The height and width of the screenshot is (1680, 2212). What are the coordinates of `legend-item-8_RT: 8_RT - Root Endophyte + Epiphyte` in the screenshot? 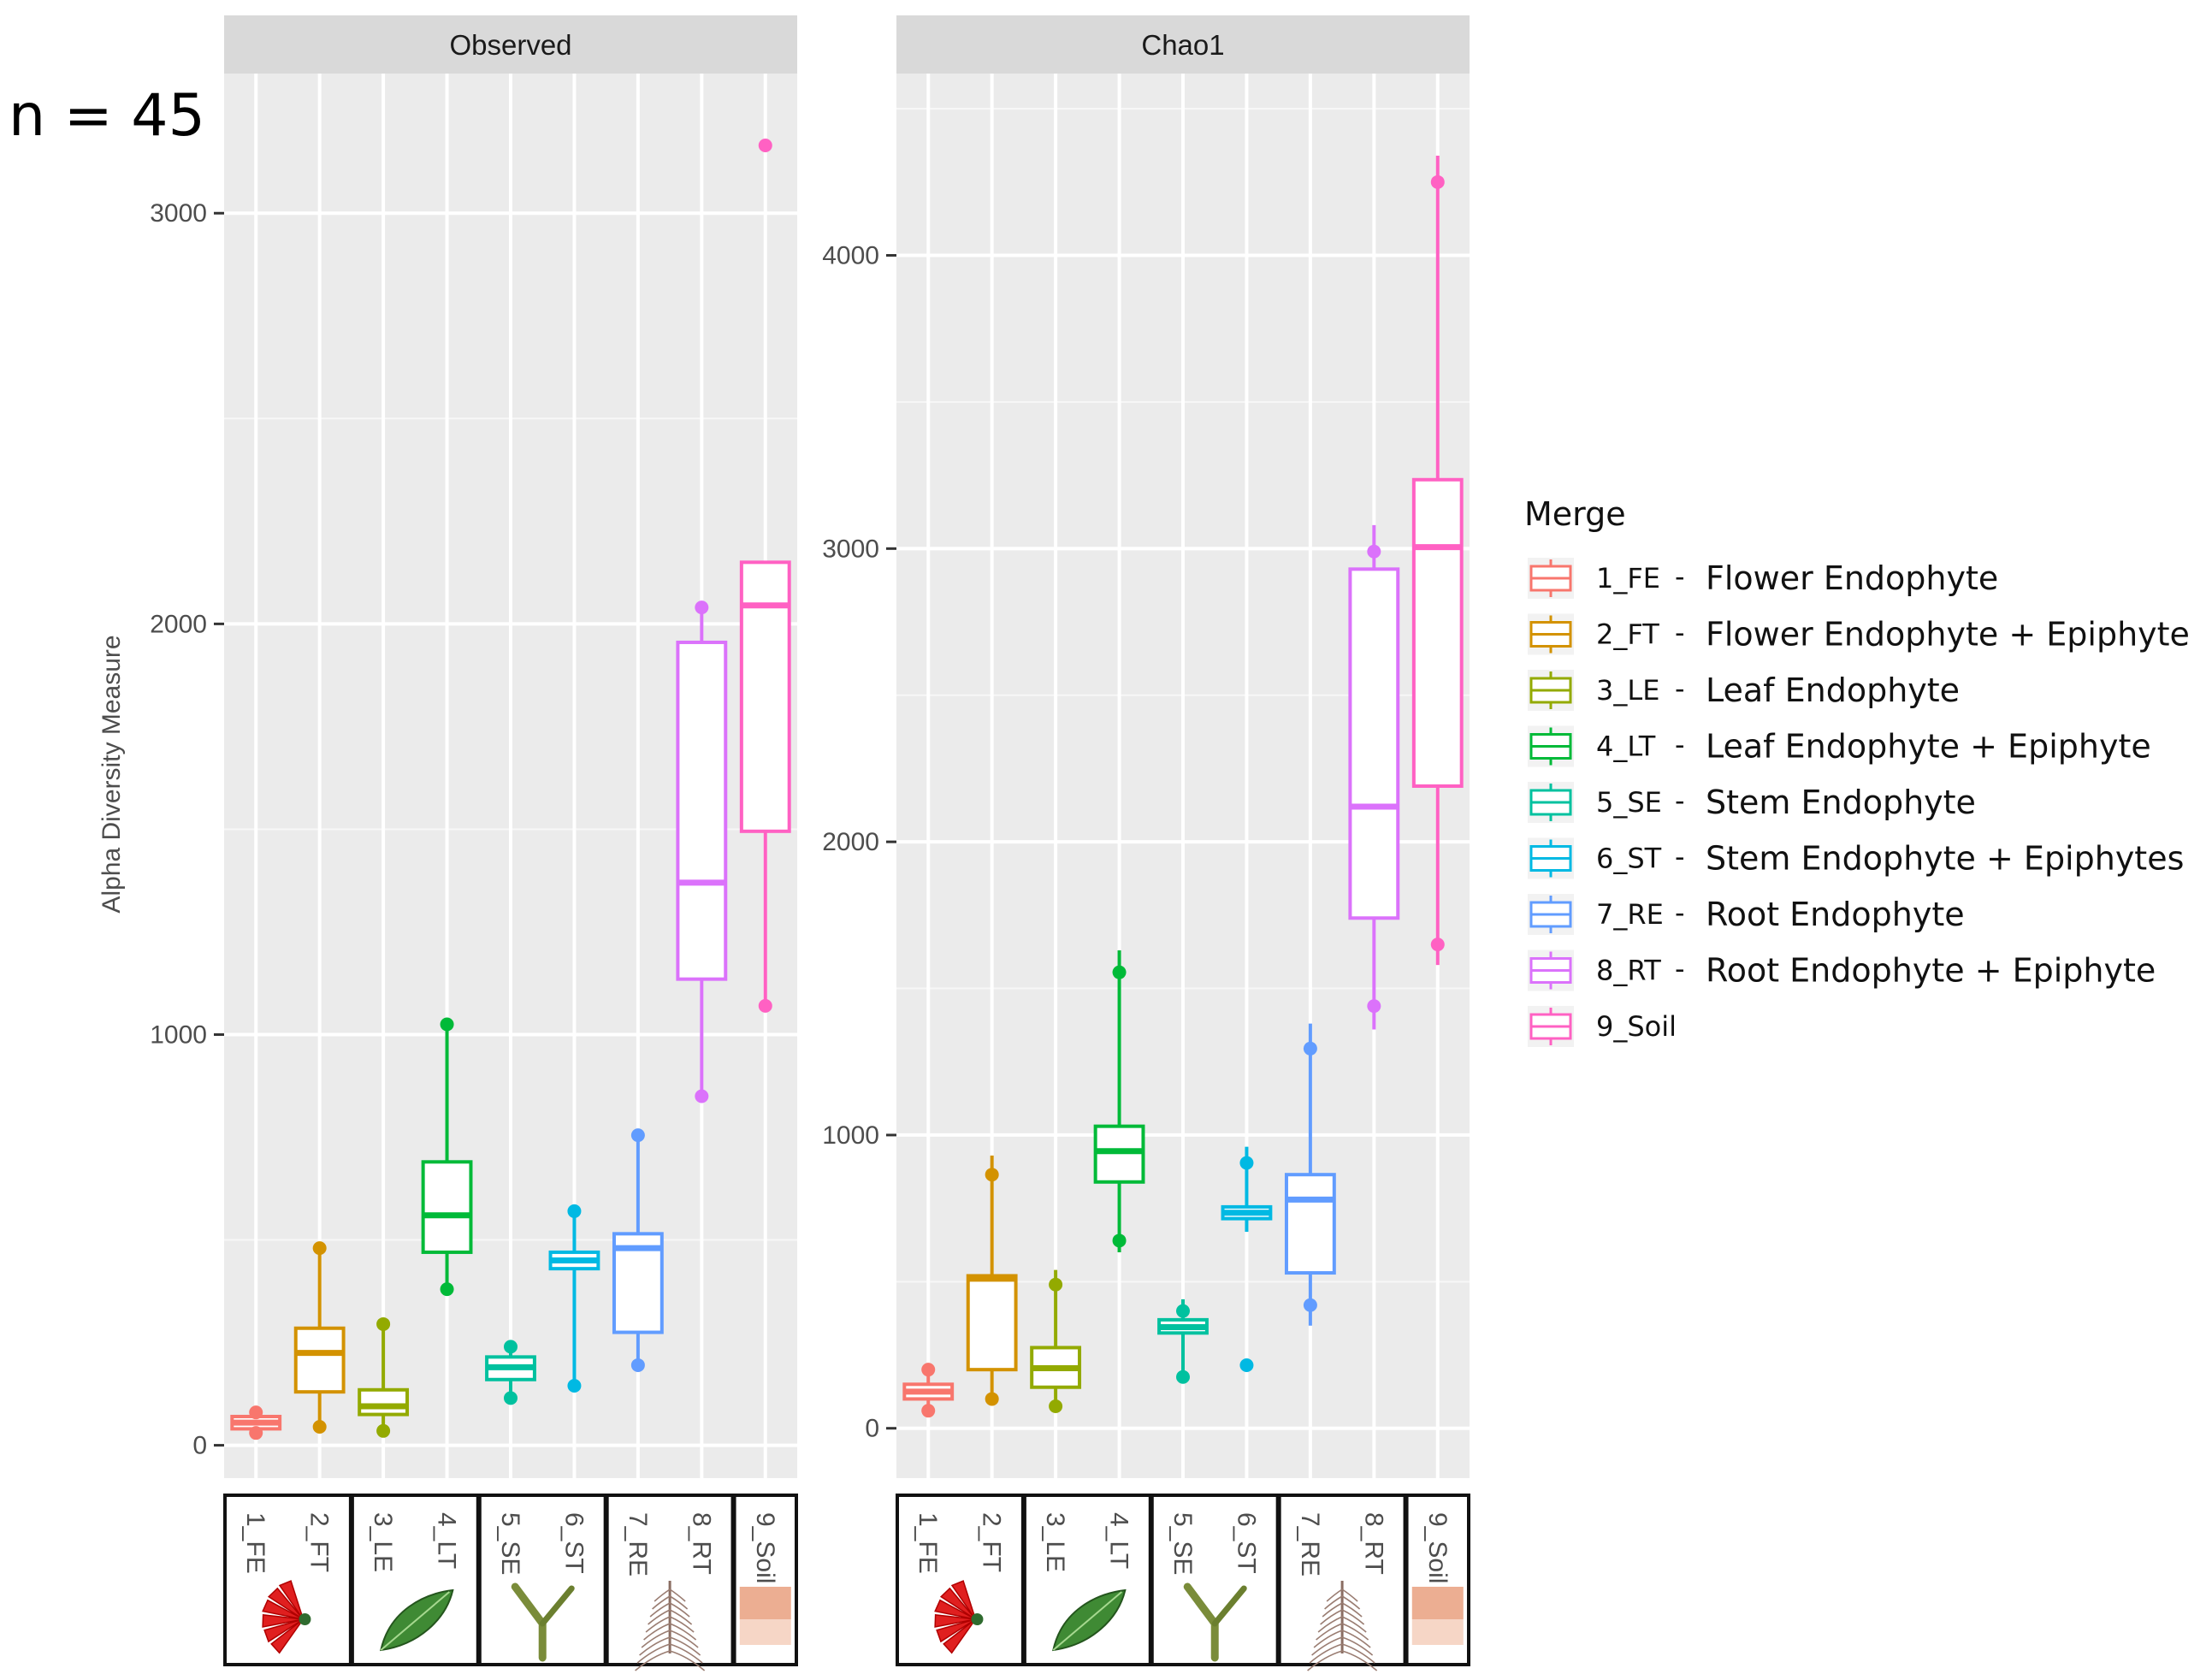 It's located at (1842, 970).